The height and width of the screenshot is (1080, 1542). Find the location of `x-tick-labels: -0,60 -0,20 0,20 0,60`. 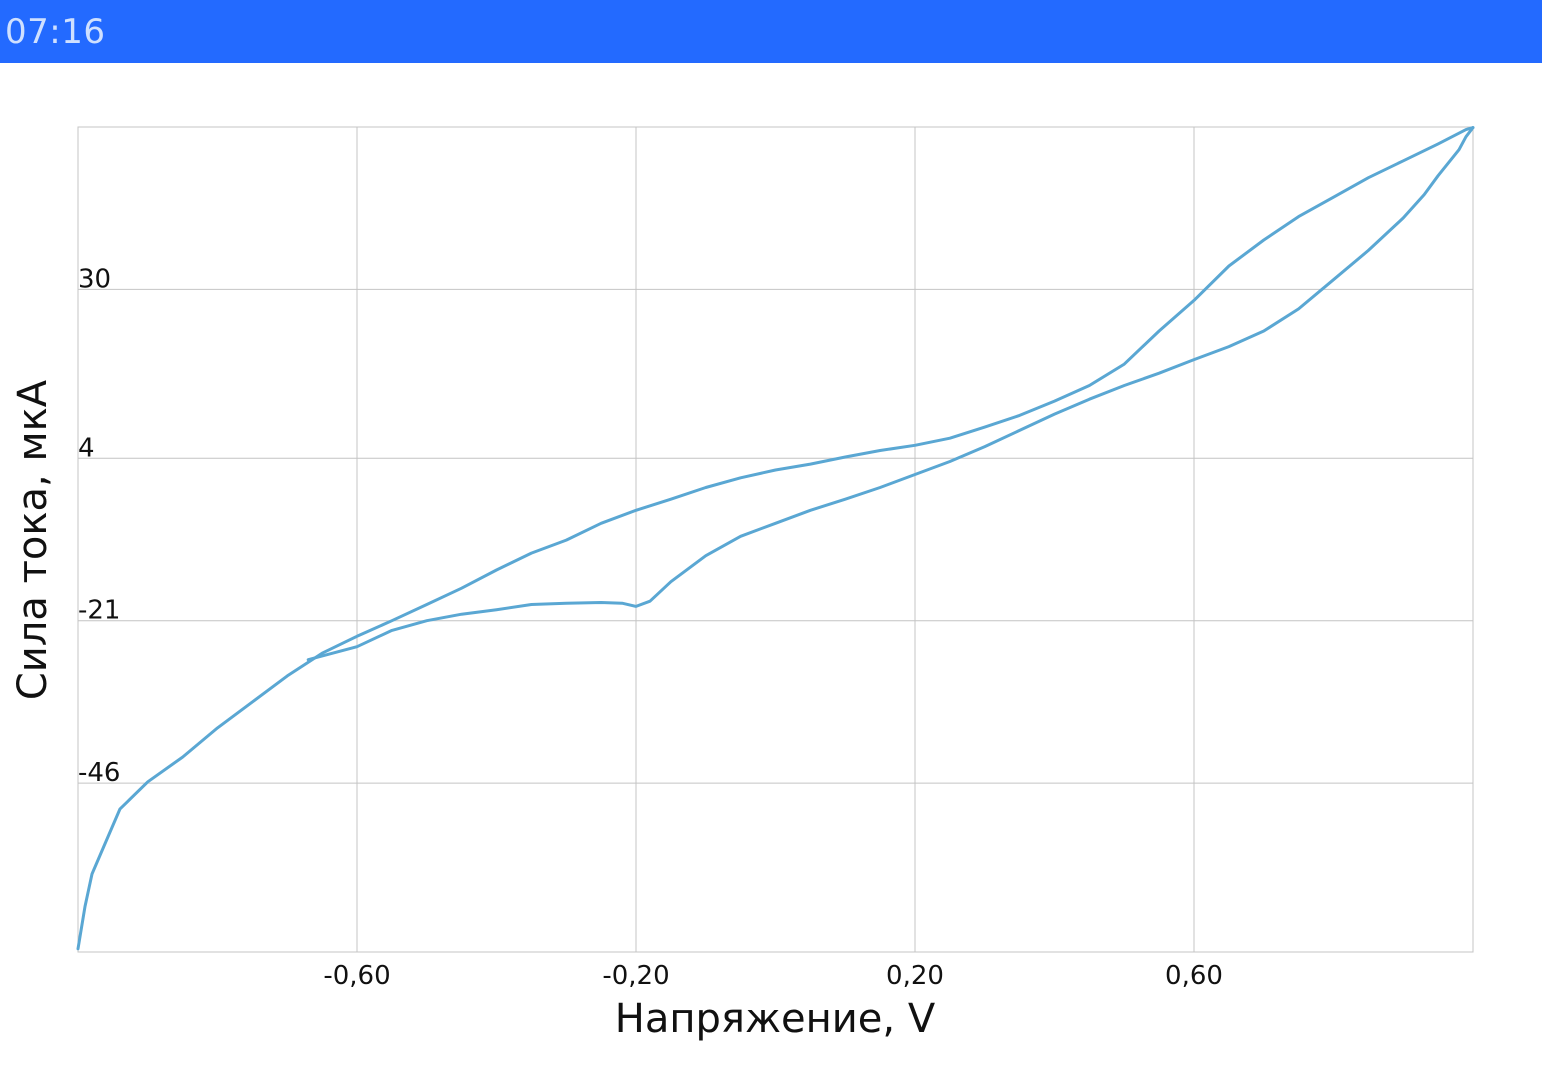

x-tick-labels: -0,60 -0,20 0,20 0,60 is located at coordinates (773, 976).